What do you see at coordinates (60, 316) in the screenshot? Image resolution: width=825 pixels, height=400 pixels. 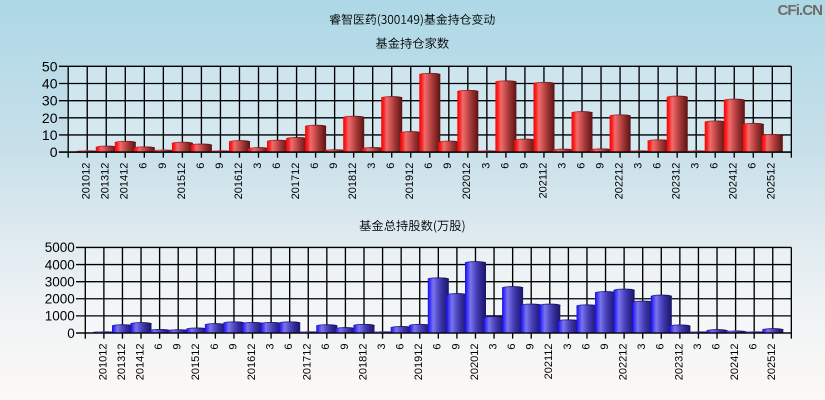 I see `svg-text: 1000` at bounding box center [60, 316].